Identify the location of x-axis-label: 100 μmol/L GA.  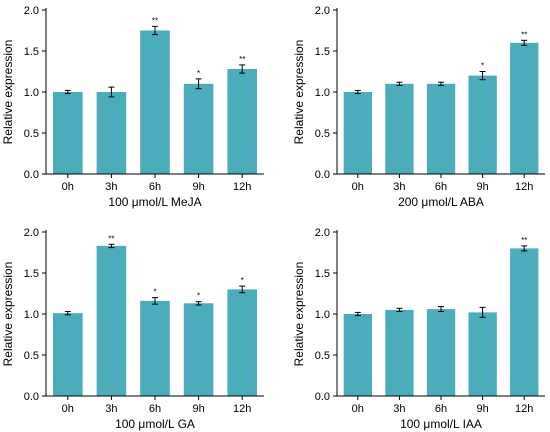
(155, 424).